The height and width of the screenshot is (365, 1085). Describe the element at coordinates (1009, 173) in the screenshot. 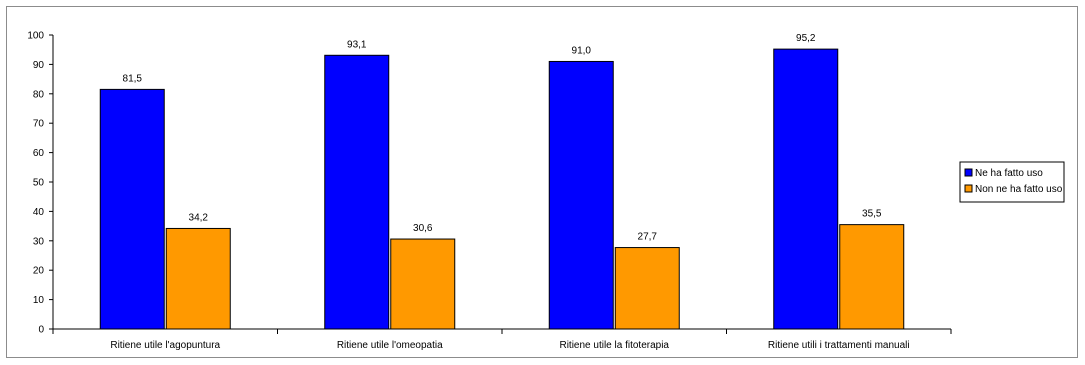

I see `legend-label: Ne ha fatto uso` at that location.